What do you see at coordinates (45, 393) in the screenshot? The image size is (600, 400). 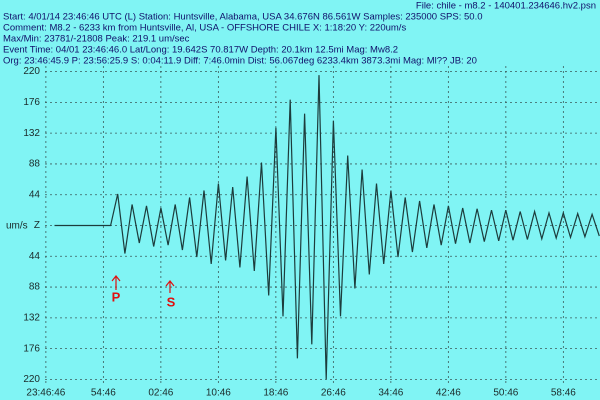 I see `x-tick-label: 23:46:46` at bounding box center [45, 393].